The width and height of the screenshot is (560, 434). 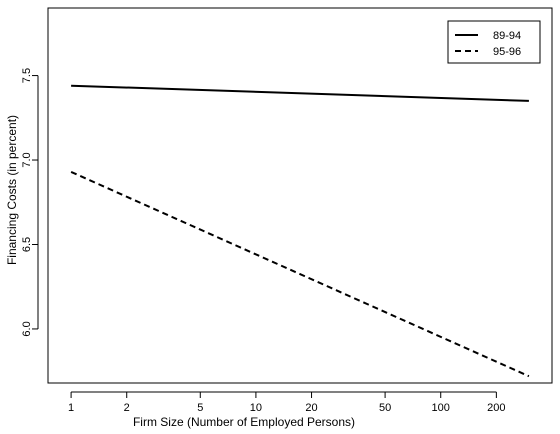 I want to click on legend-box, so click(x=494, y=42).